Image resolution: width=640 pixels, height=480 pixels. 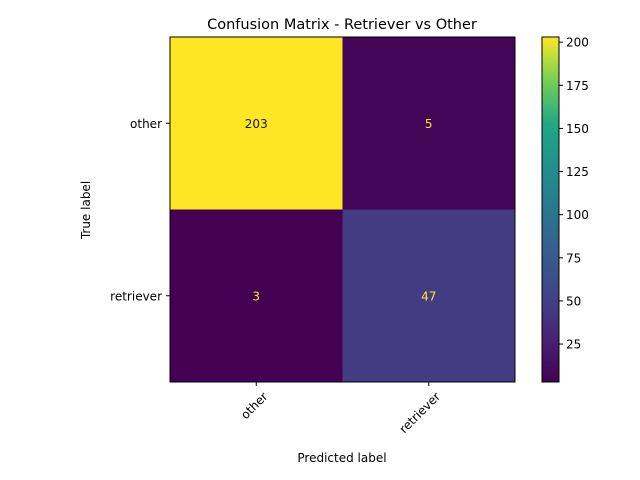 I want to click on y-axis-label: True label, so click(x=86, y=210).